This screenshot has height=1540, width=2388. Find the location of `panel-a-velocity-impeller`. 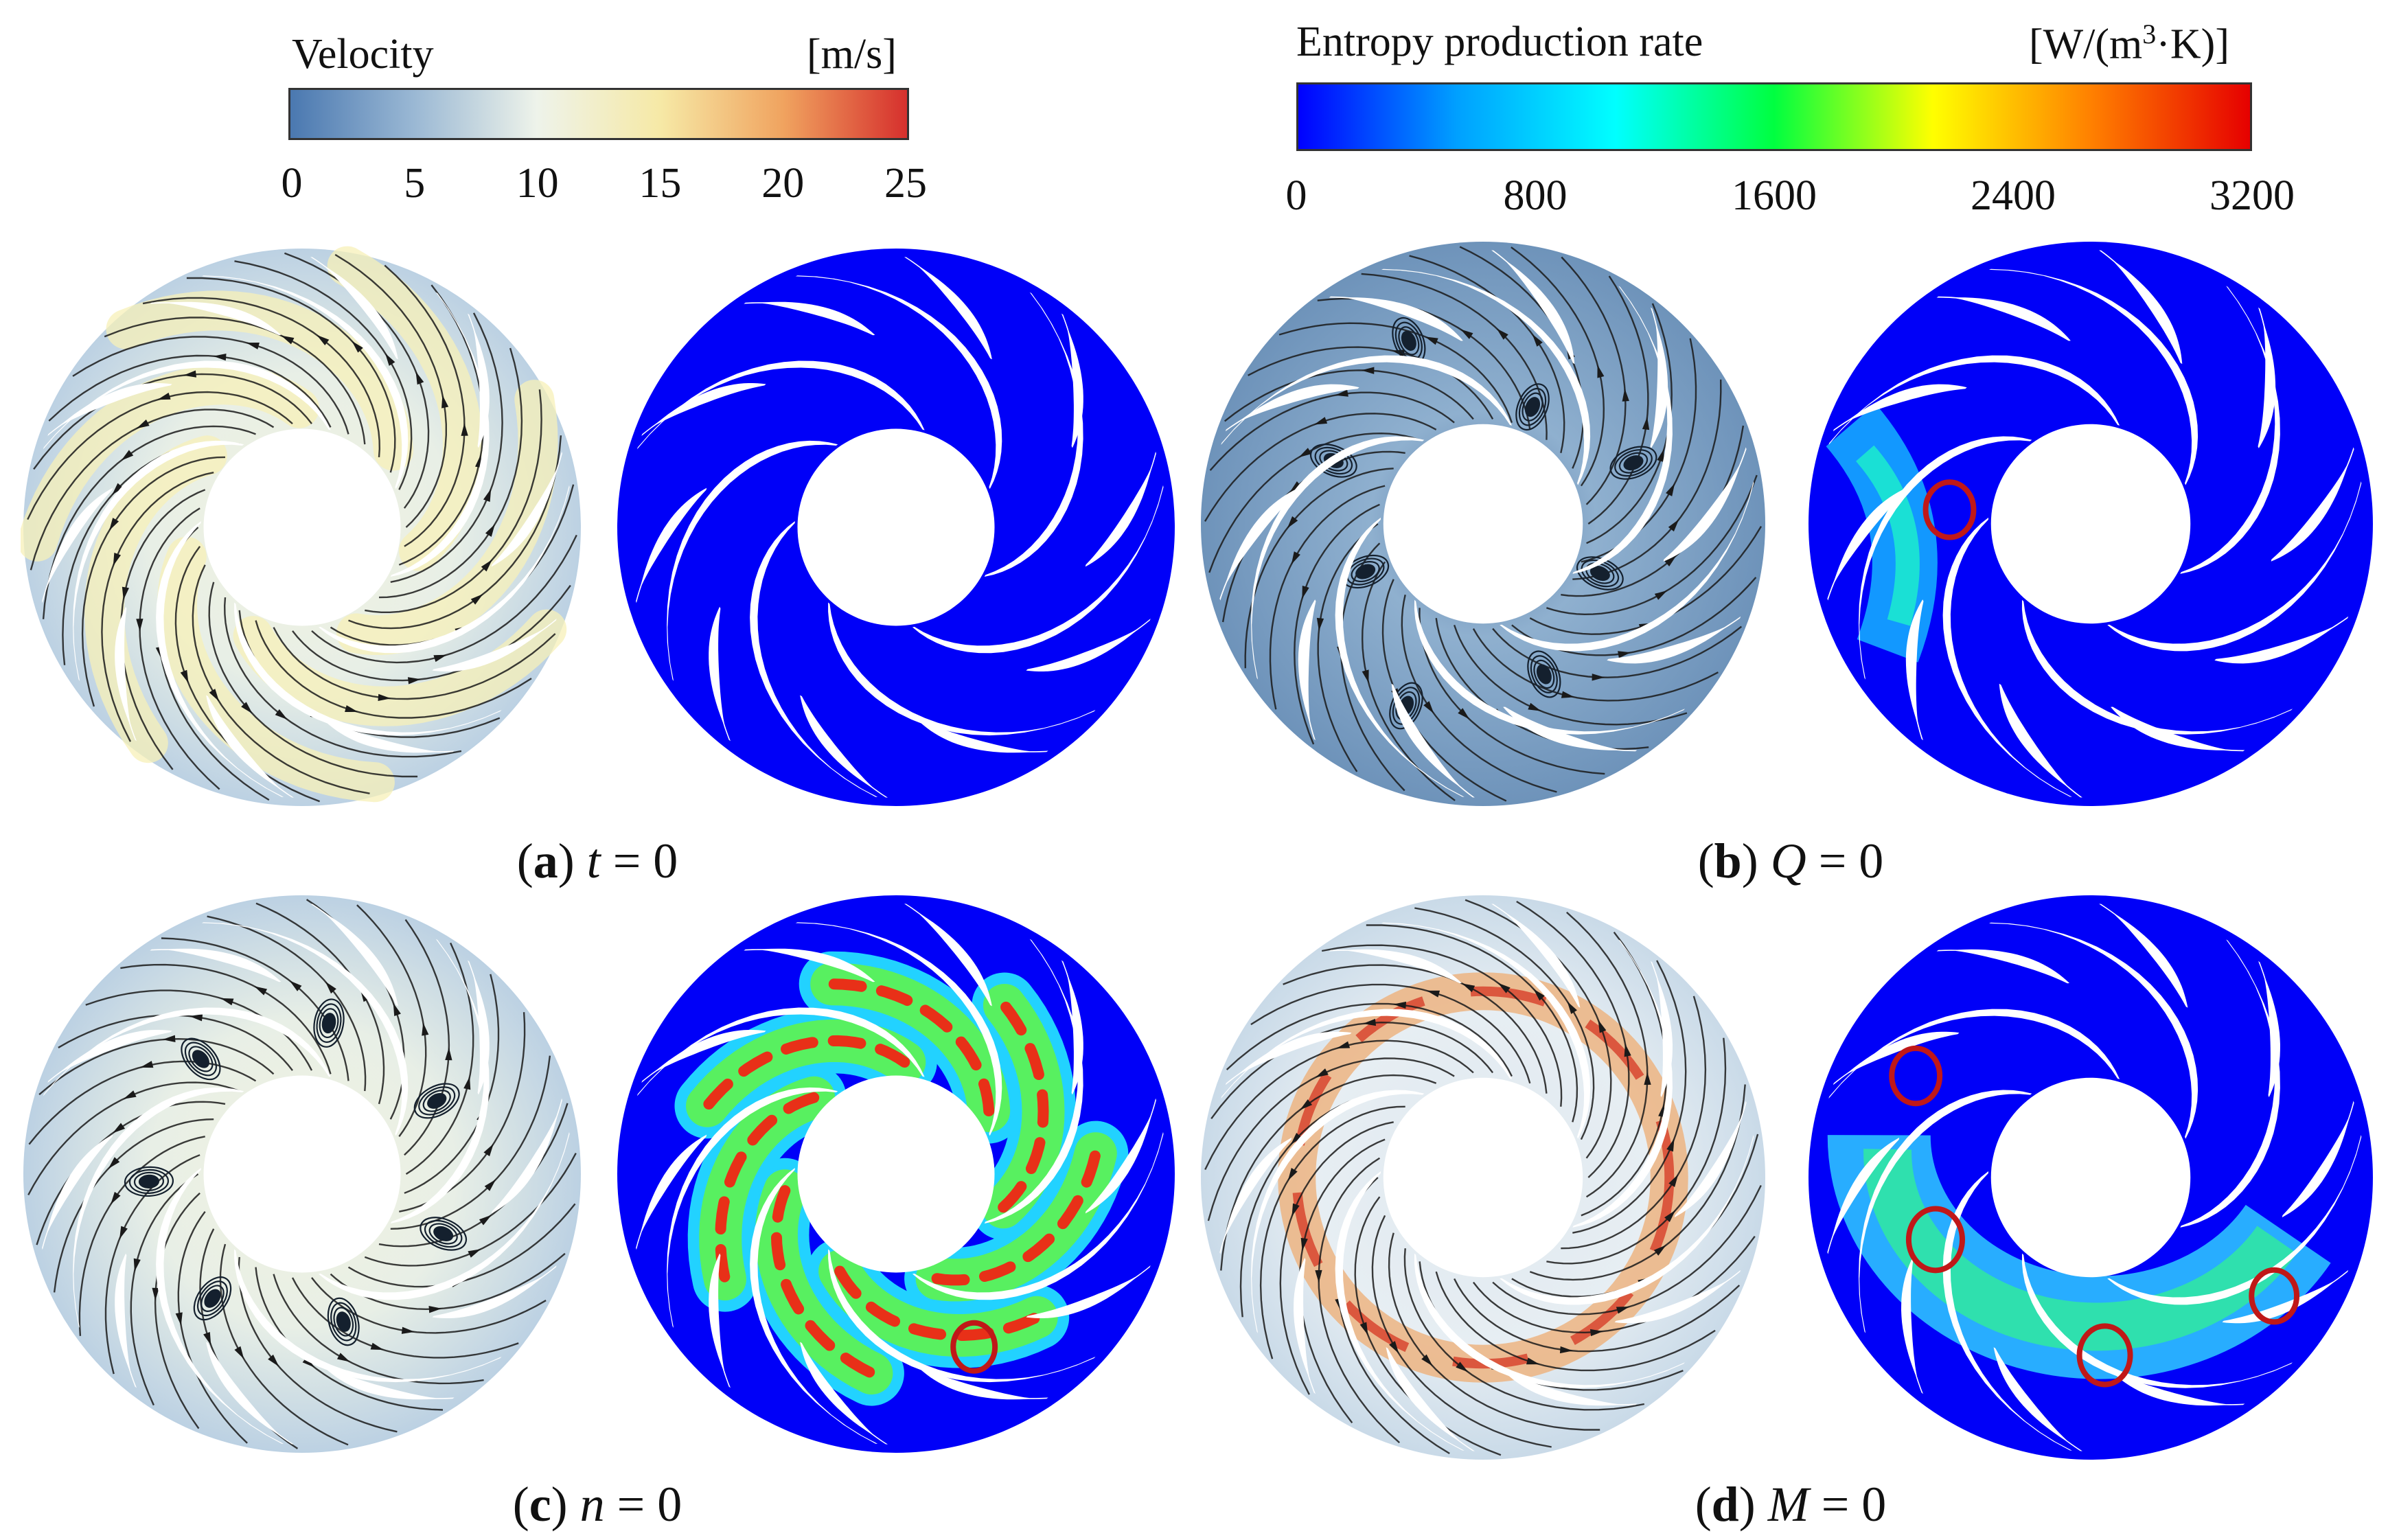

panel-a-velocity-impeller is located at coordinates (301, 526).